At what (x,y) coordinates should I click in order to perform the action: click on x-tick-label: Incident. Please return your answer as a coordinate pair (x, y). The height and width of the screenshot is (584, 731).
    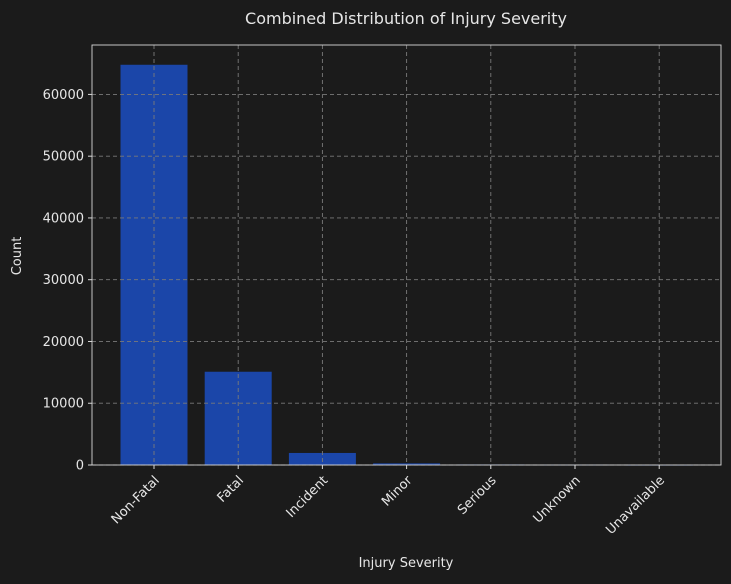
    Looking at the image, I should click on (308, 497).